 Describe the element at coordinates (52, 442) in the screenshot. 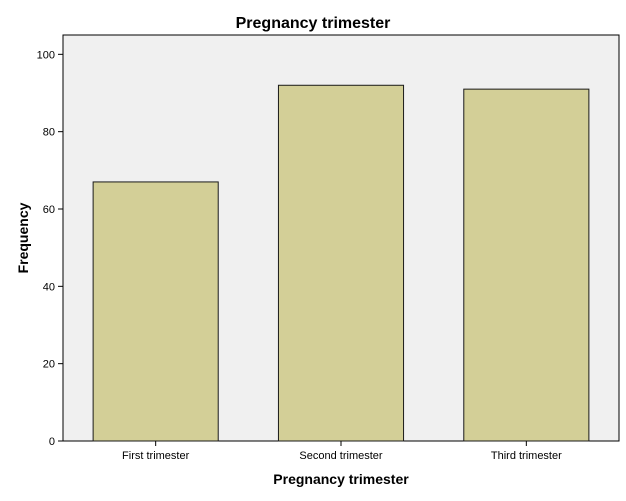

I see `y-tick-label: 0` at that location.